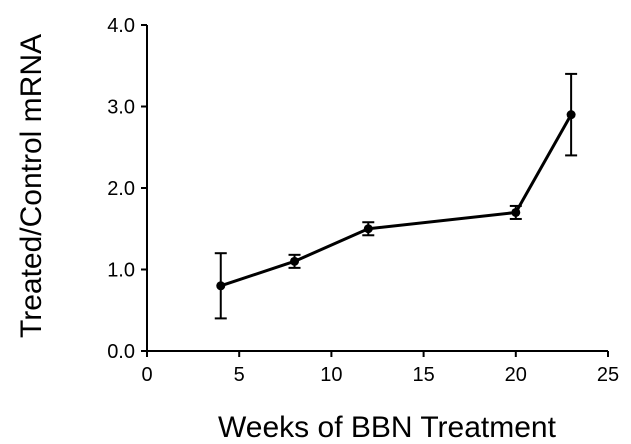 This screenshot has height=444, width=631. I want to click on x-tick-label: 10, so click(331, 375).